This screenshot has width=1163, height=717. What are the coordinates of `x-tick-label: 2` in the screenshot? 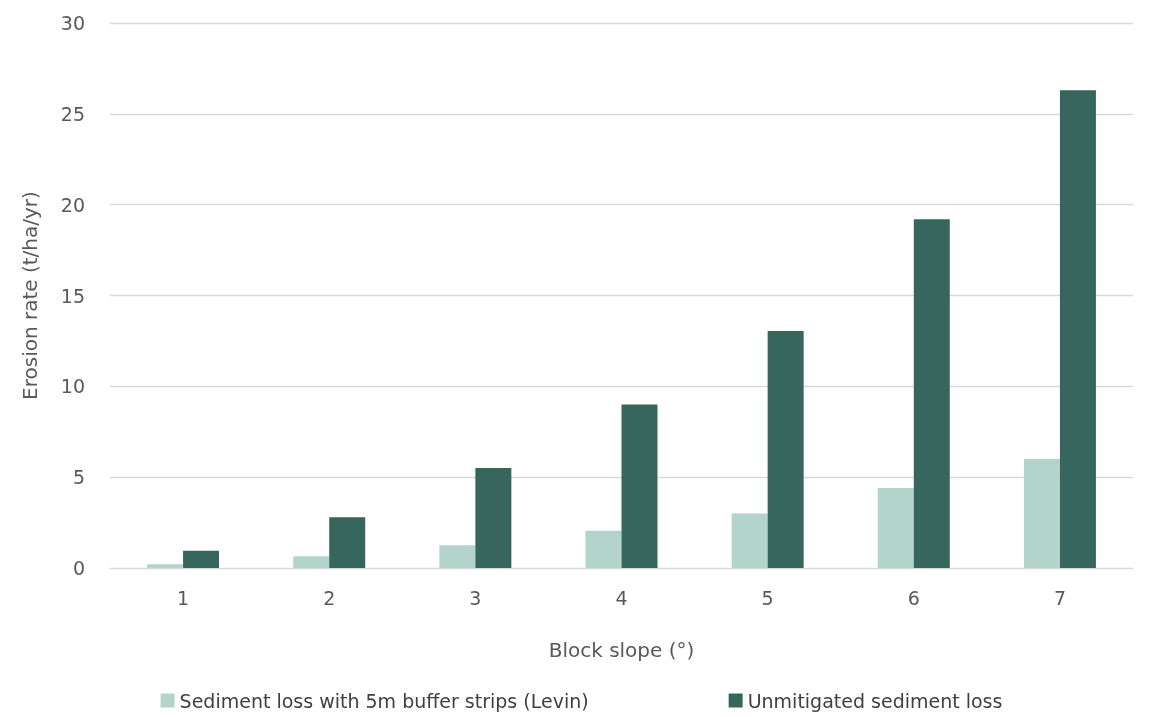 It's located at (329, 597).